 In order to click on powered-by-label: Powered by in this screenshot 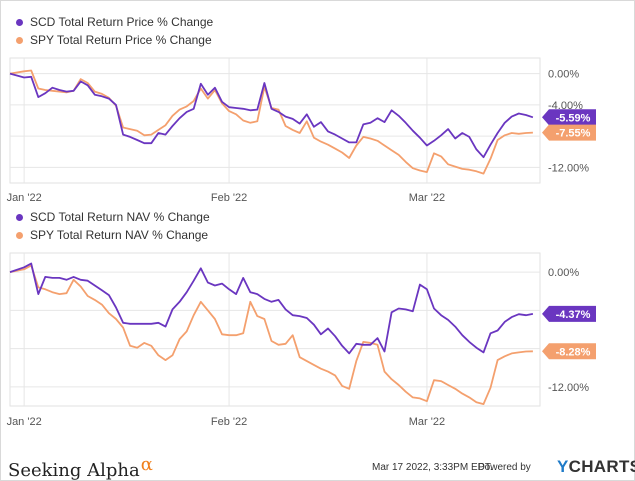, I will do `click(504, 467)`.